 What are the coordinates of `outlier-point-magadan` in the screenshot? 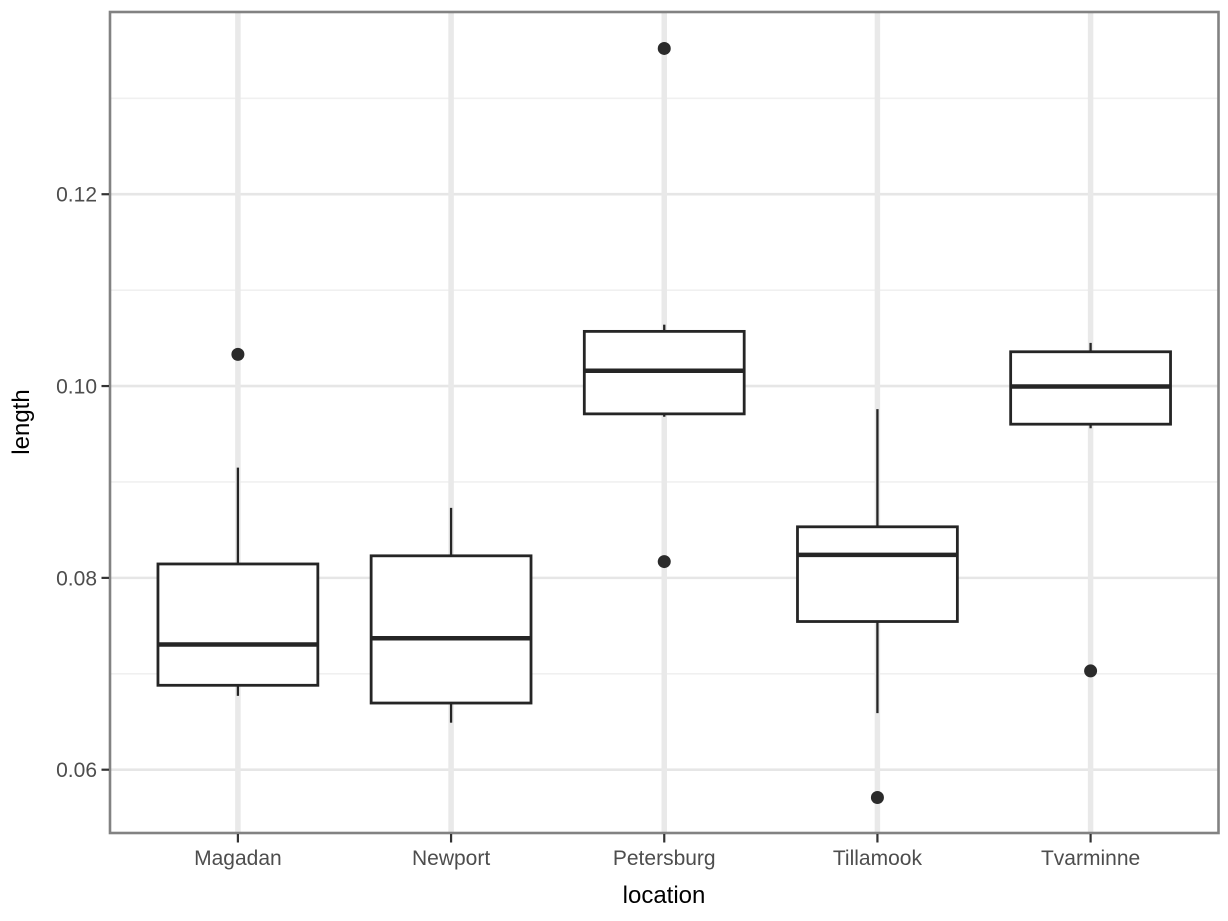 It's located at (238, 354).